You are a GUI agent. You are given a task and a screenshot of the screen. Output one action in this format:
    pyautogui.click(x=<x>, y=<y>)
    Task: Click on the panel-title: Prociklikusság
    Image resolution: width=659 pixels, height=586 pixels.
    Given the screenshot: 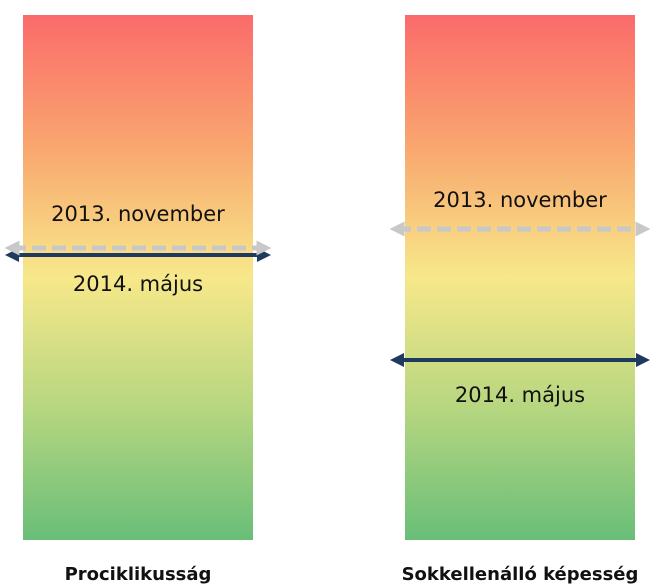 What is the action you would take?
    pyautogui.click(x=138, y=574)
    